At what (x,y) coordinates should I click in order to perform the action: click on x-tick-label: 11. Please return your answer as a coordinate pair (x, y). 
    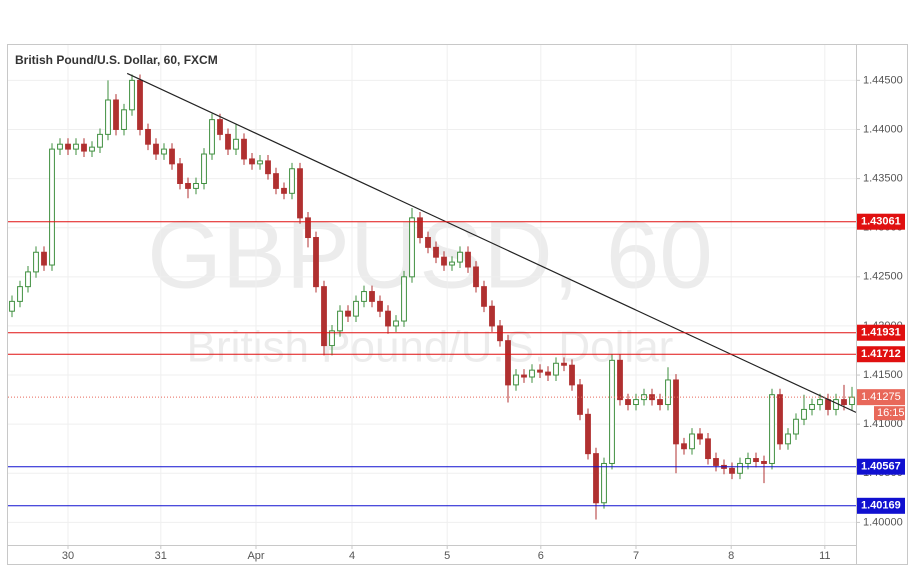
    Looking at the image, I should click on (824, 556).